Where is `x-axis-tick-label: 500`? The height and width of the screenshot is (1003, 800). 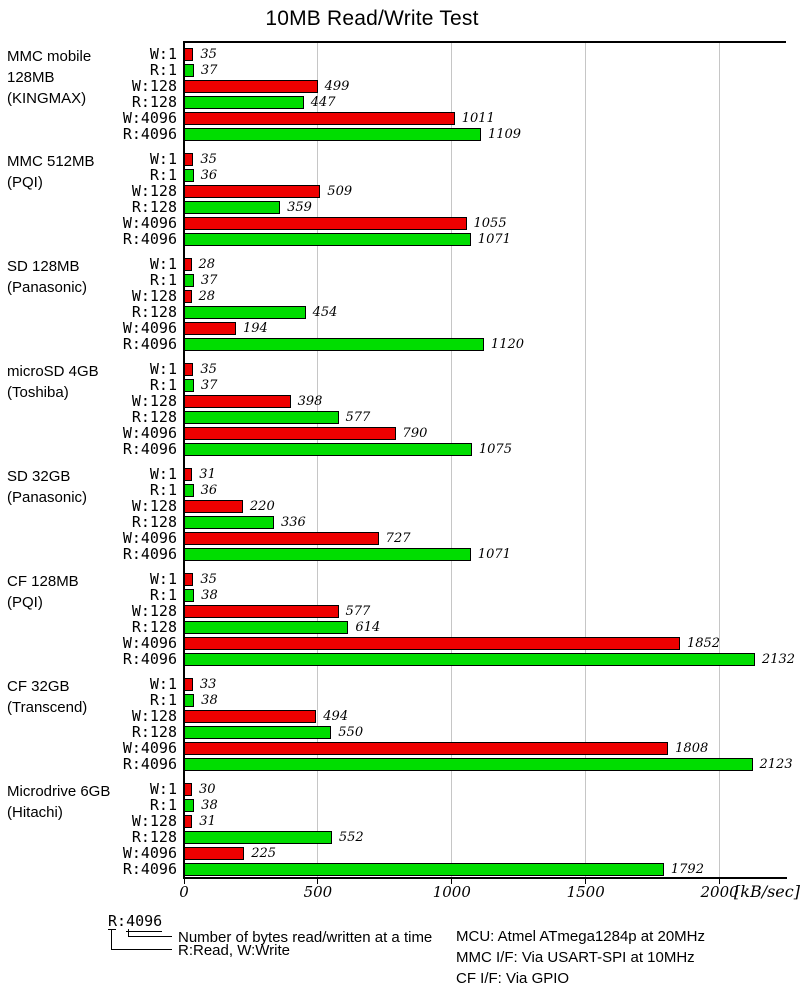 x-axis-tick-label: 500 is located at coordinates (318, 892).